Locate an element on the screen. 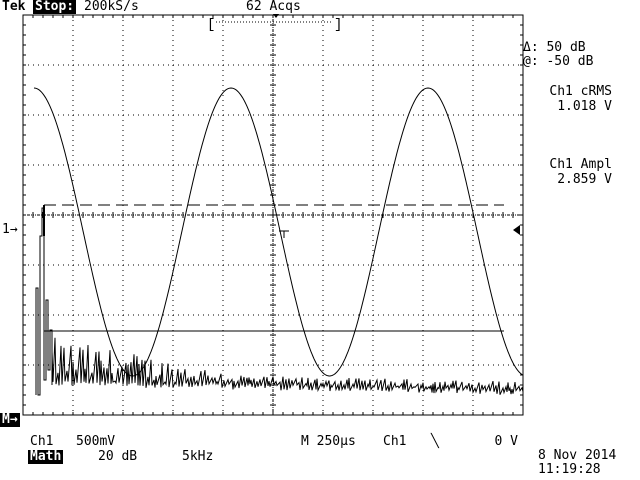 Image resolution: width=640 pixels, height=480 pixels. trigger-point-icon is located at coordinates (276, 16).